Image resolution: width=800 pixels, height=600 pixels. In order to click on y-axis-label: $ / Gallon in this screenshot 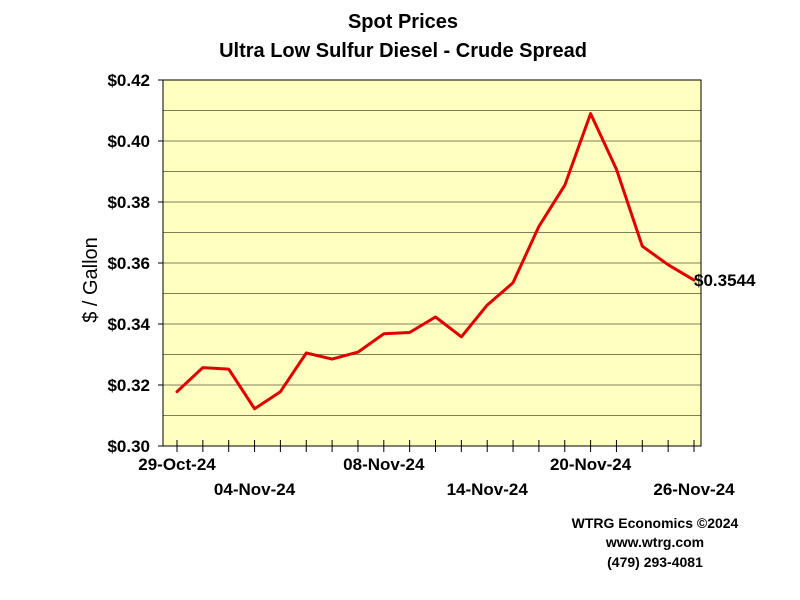, I will do `click(91, 280)`.